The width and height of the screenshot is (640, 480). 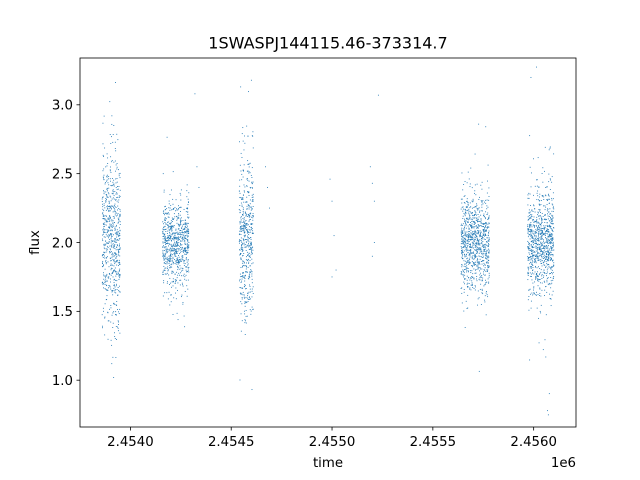 What do you see at coordinates (62, 106) in the screenshot?
I see `y-tick-label: 3.0` at bounding box center [62, 106].